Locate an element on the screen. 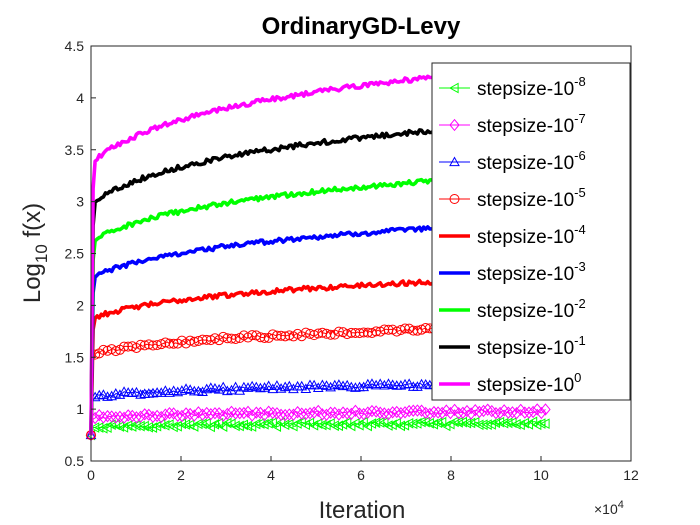 The height and width of the screenshot is (525, 700). legend-item: stepsize-10-3 is located at coordinates (512, 272).